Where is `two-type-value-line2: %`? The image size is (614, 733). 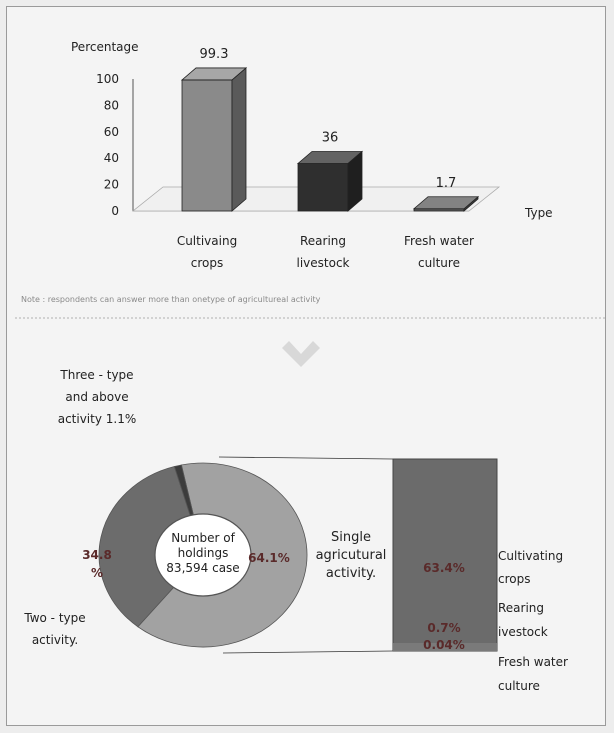
two-type-value-line2: % is located at coordinates (97, 573).